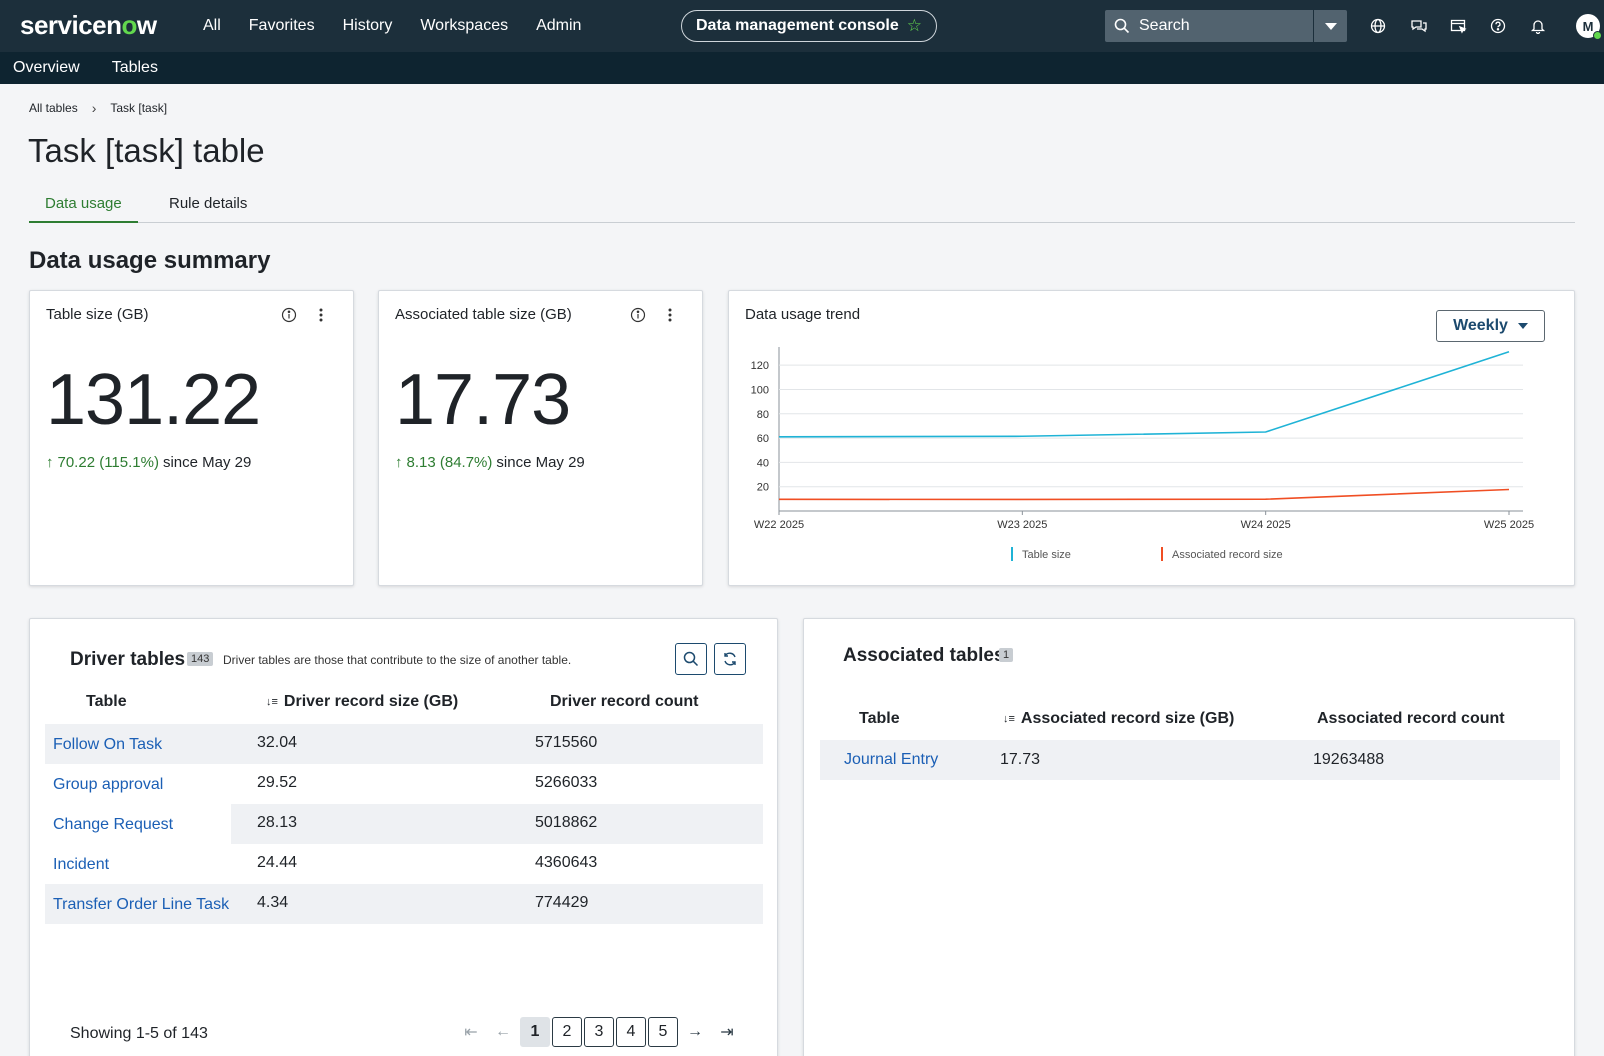  I want to click on search-icon, so click(691, 659).